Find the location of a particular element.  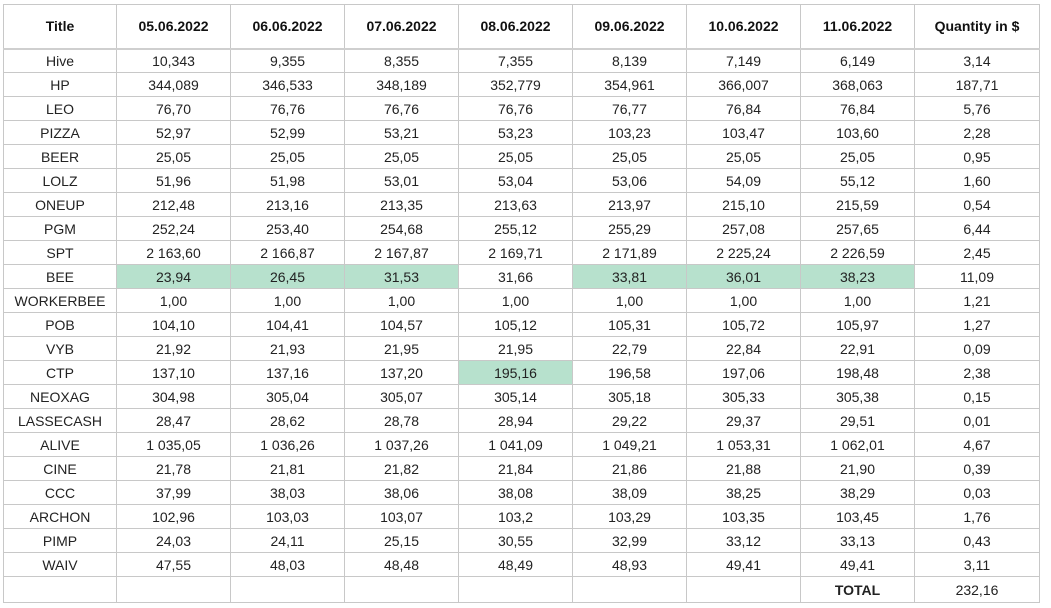

value-cell: 1 041,09 is located at coordinates (515, 444).